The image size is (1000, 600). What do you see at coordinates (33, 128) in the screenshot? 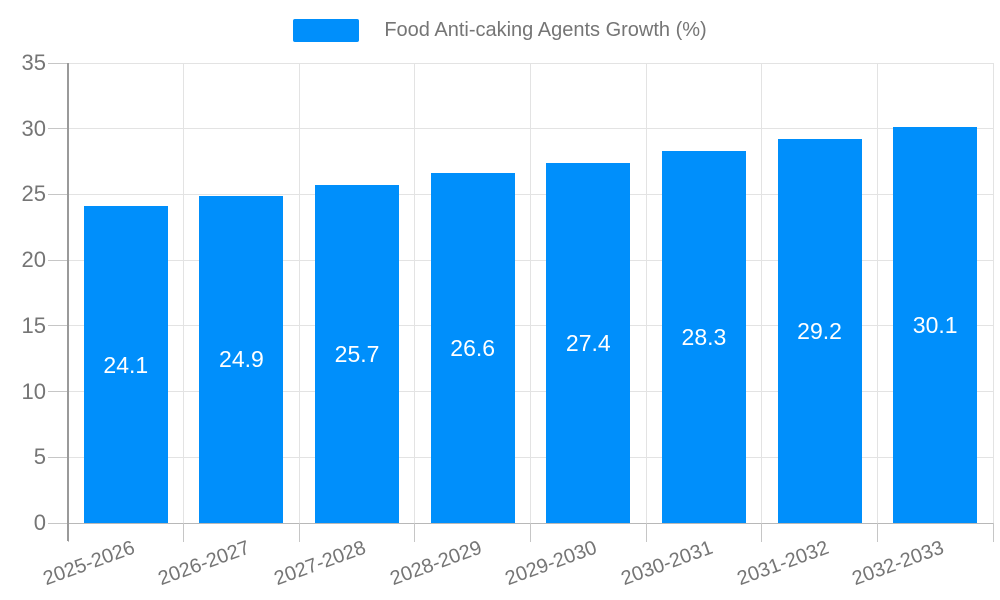
I see `y-axis-label-30: 30` at bounding box center [33, 128].